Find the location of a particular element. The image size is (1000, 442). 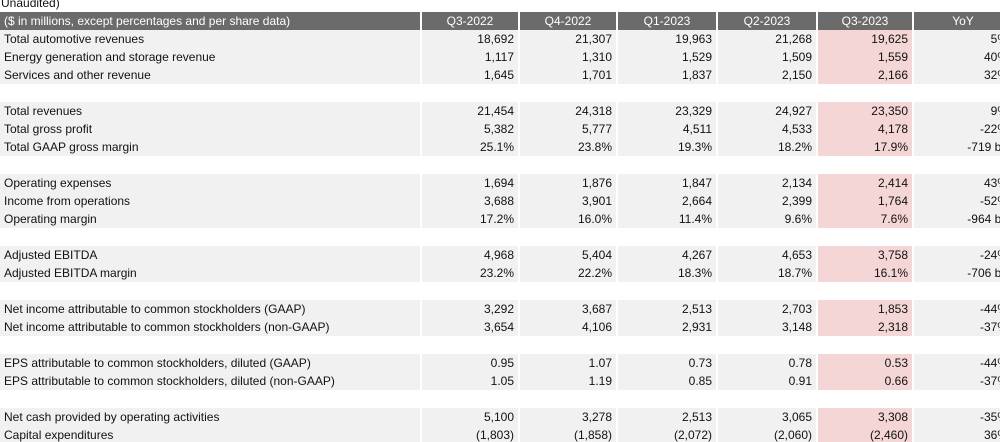

value-cell: 3,654 is located at coordinates (470, 327).